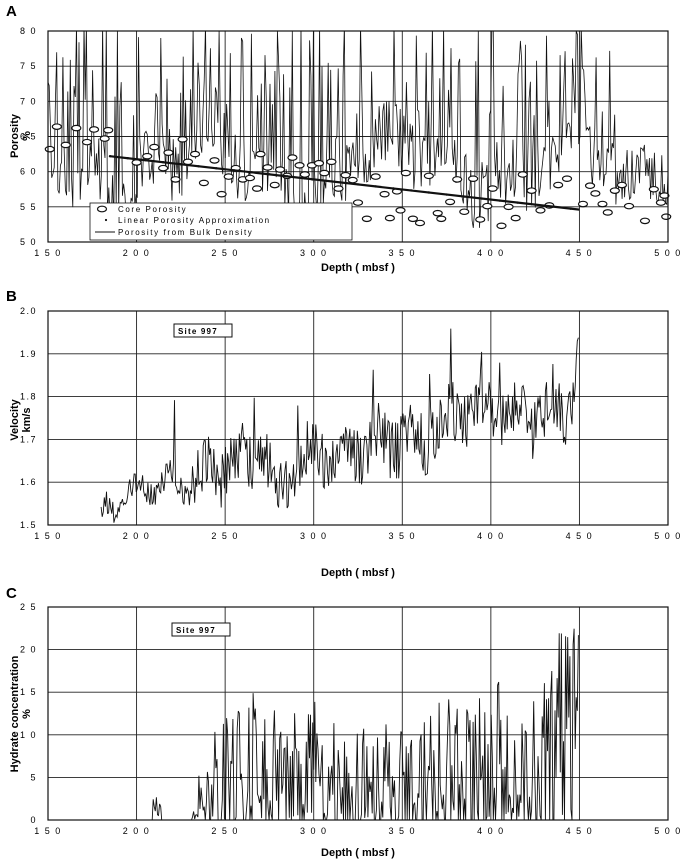 The image size is (681, 864). Describe the element at coordinates (491, 831) in the screenshot. I see `x-tick-label: 4 0 0` at that location.